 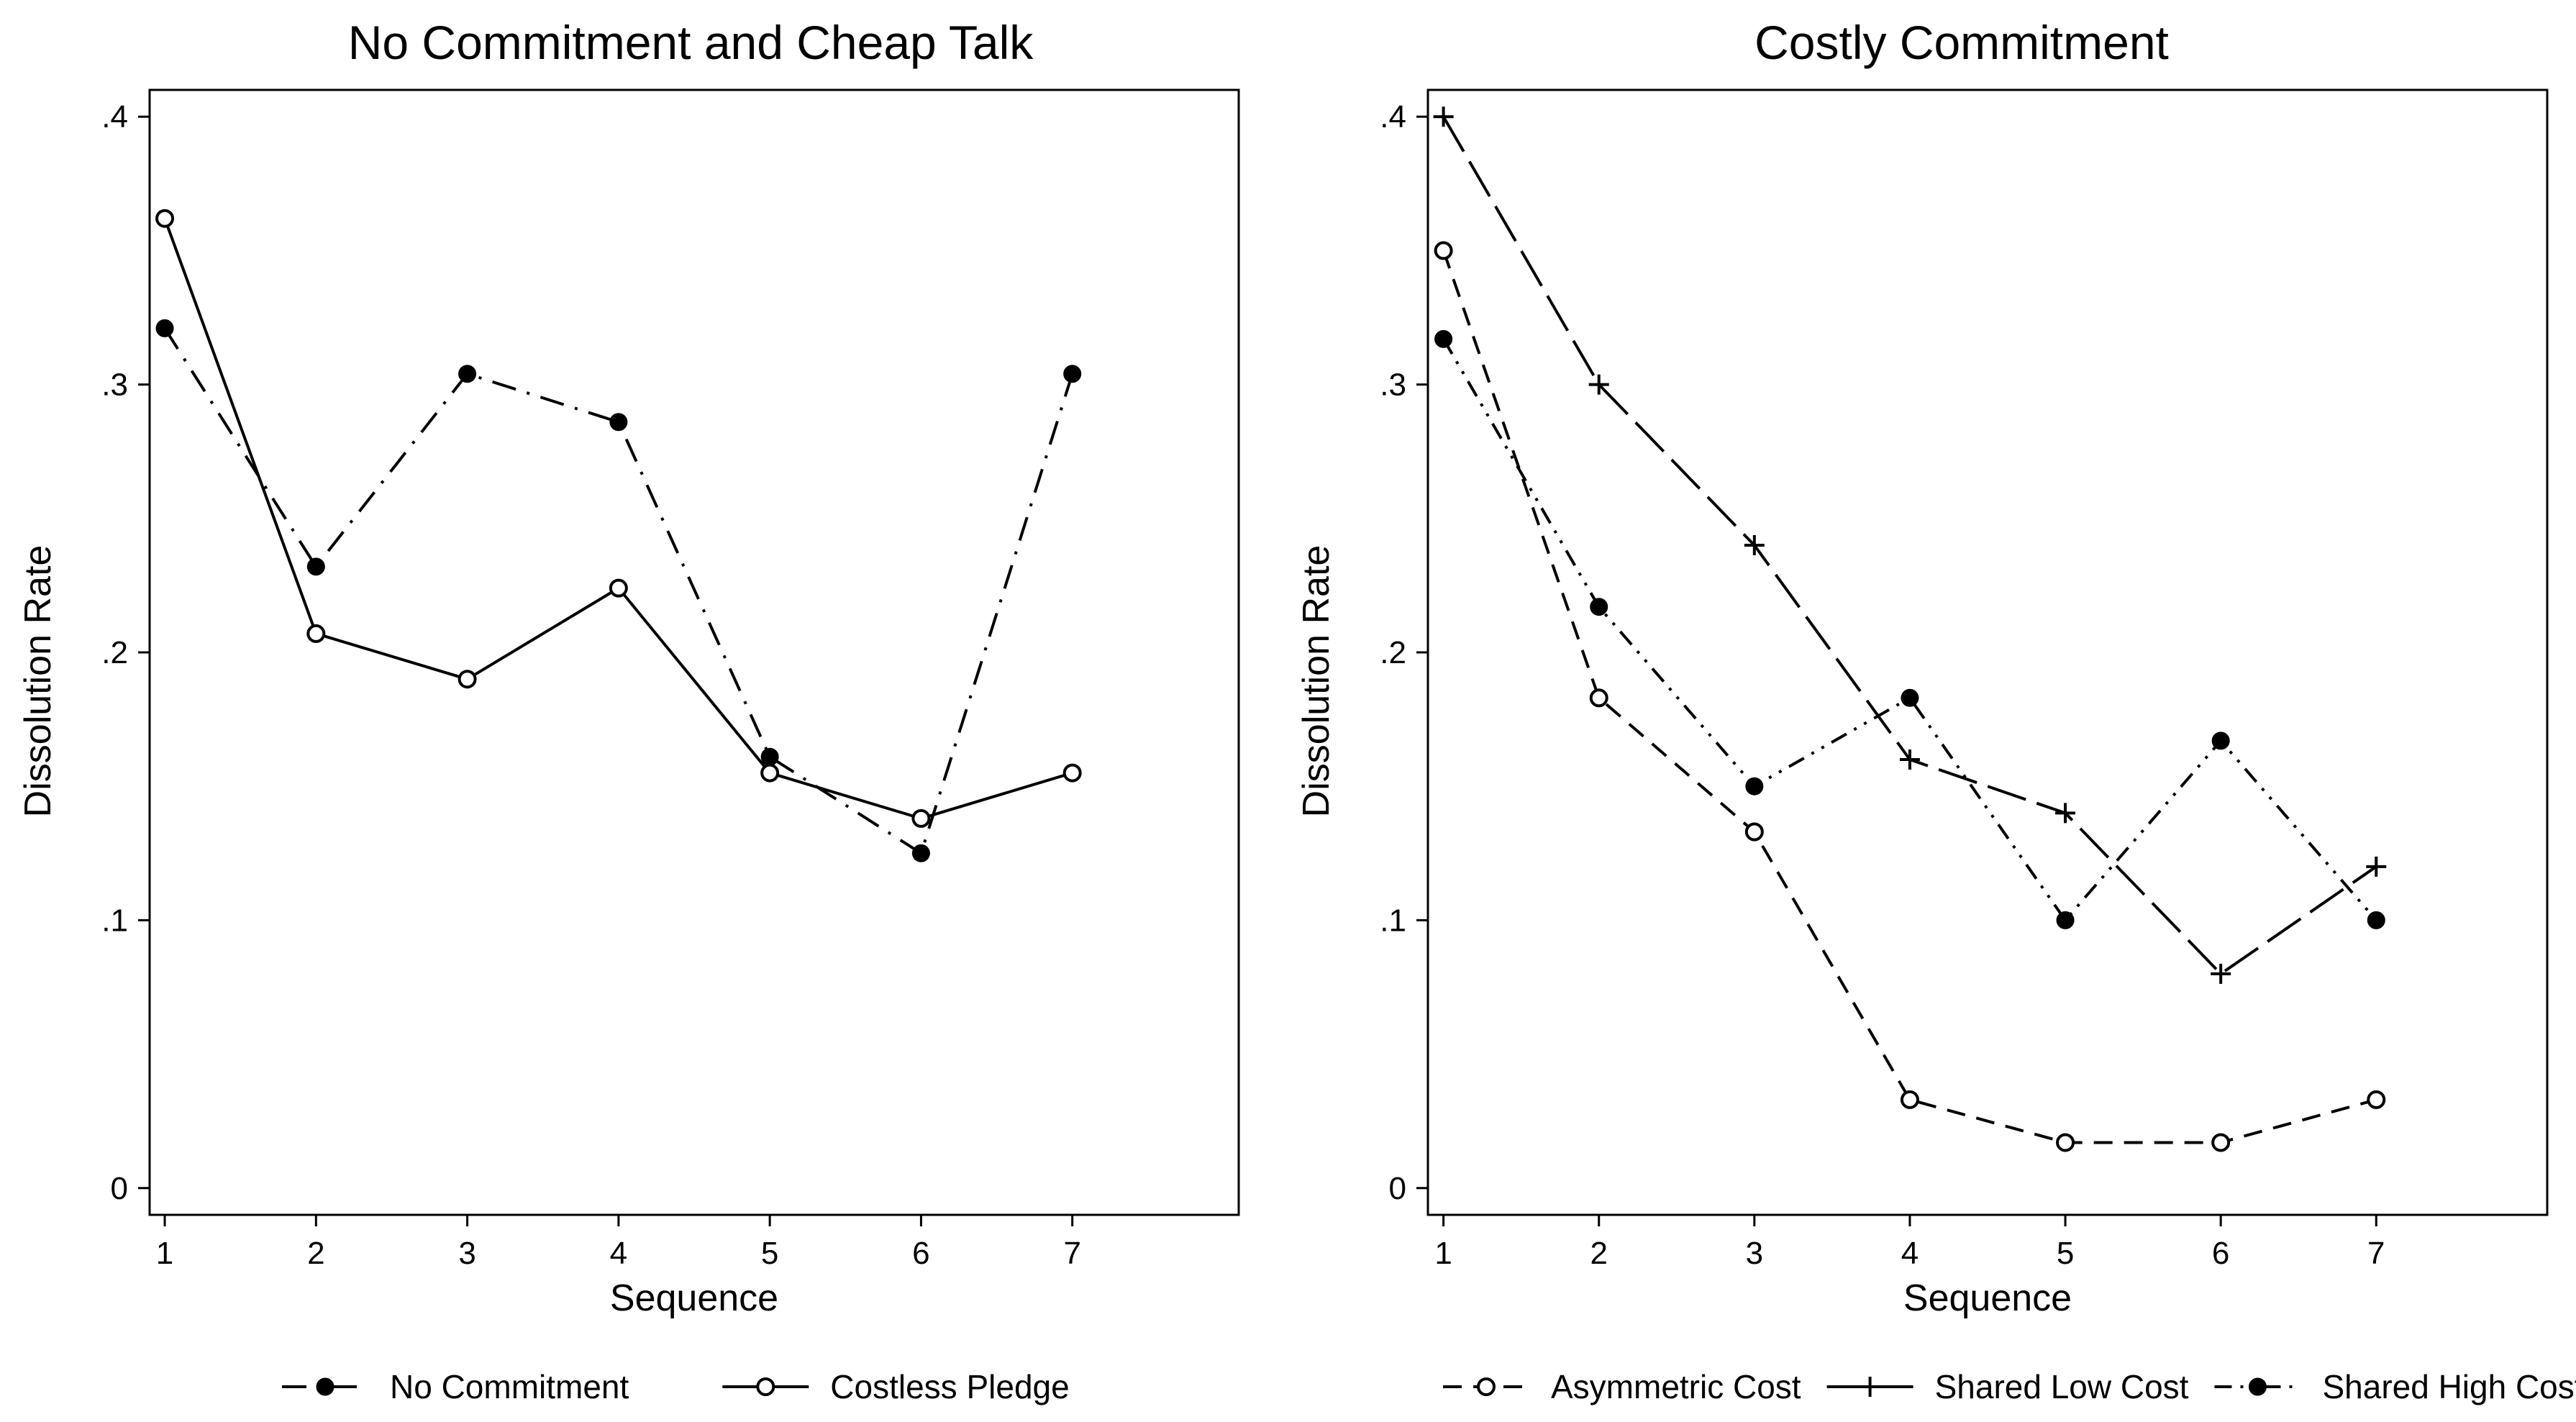 I want to click on legend-label: Shared High Cost, so click(x=2449, y=1386).